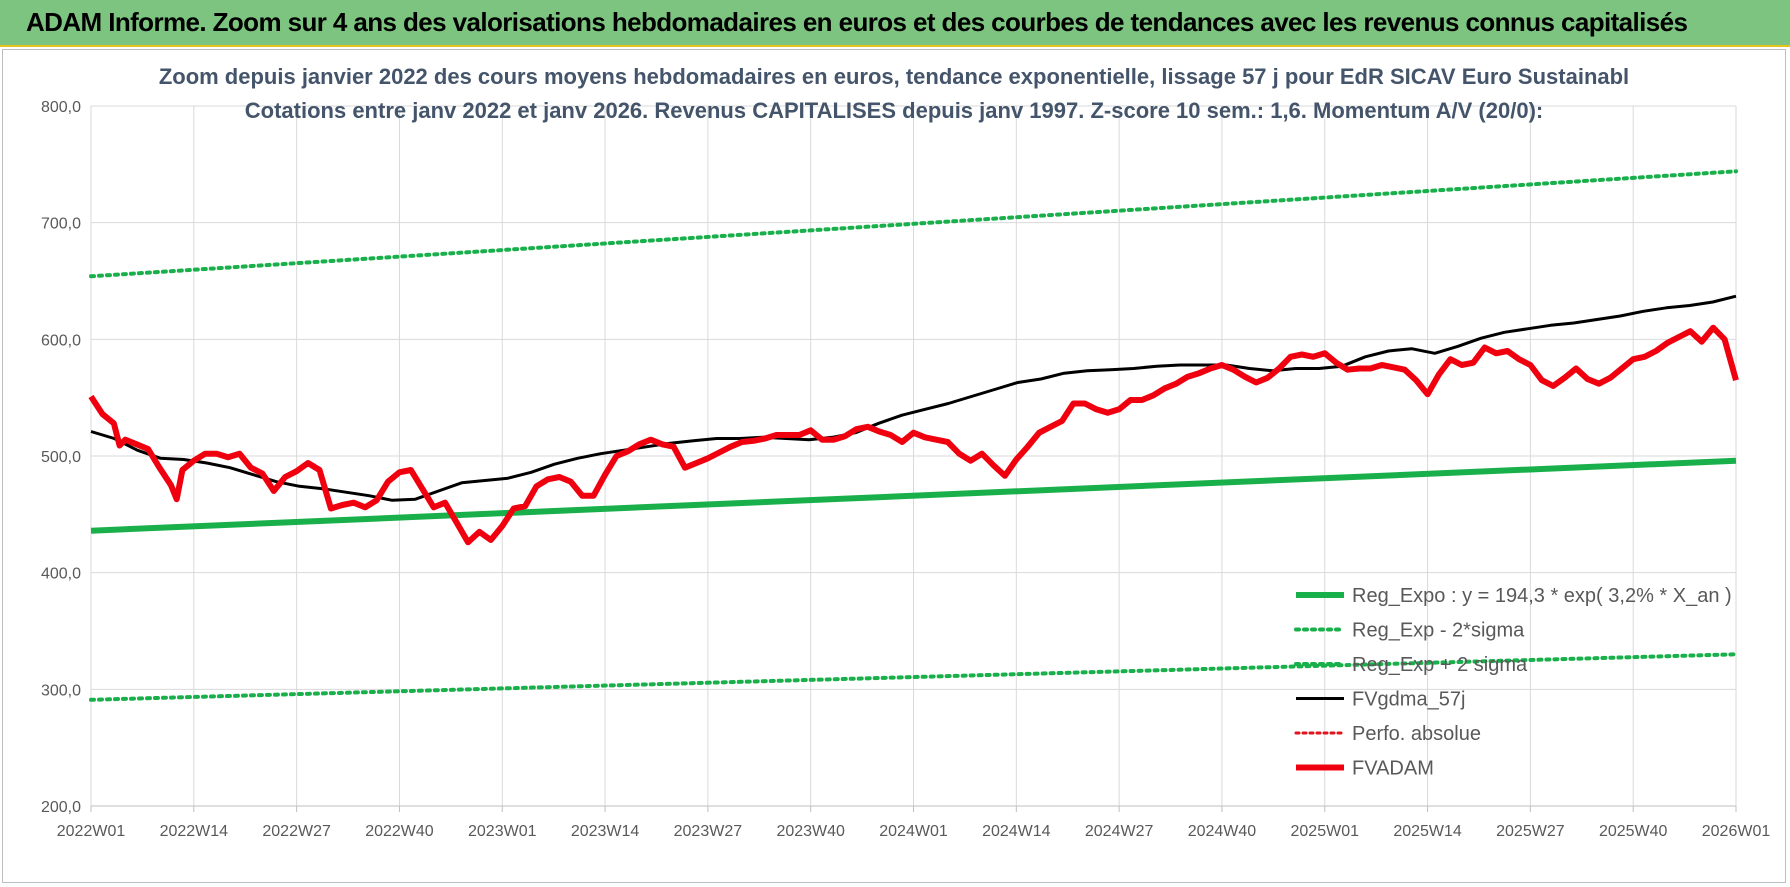  I want to click on x-tick-label: 2023W40, so click(810, 831).